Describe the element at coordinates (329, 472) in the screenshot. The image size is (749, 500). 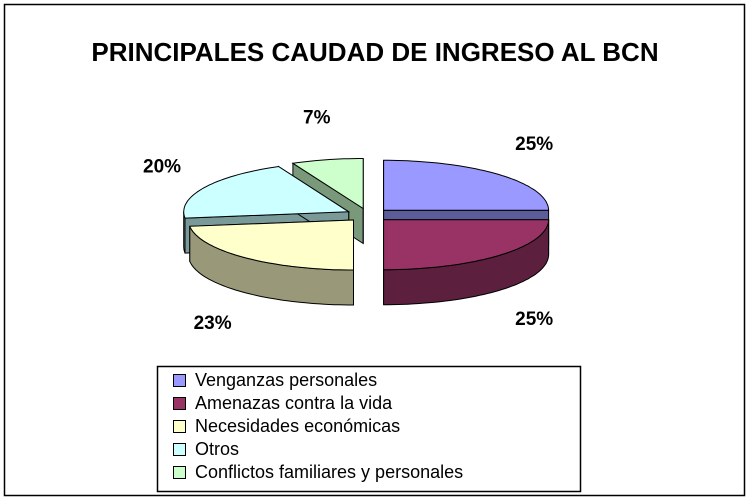
I see `legend-label: Conflictos familiares y personales` at that location.